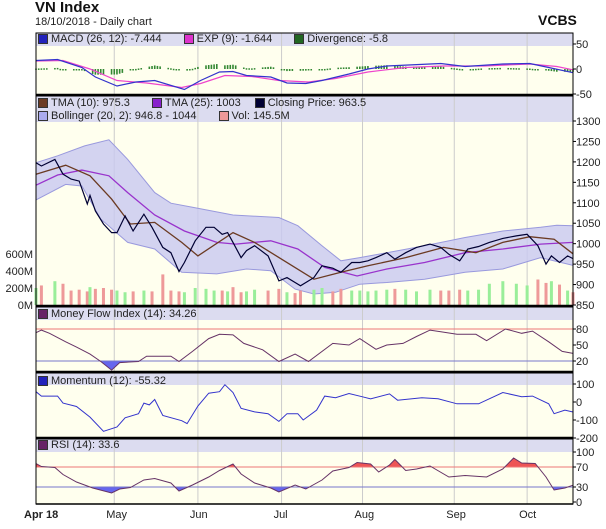  I want to click on legend-swatch-divergence, so click(299, 39).